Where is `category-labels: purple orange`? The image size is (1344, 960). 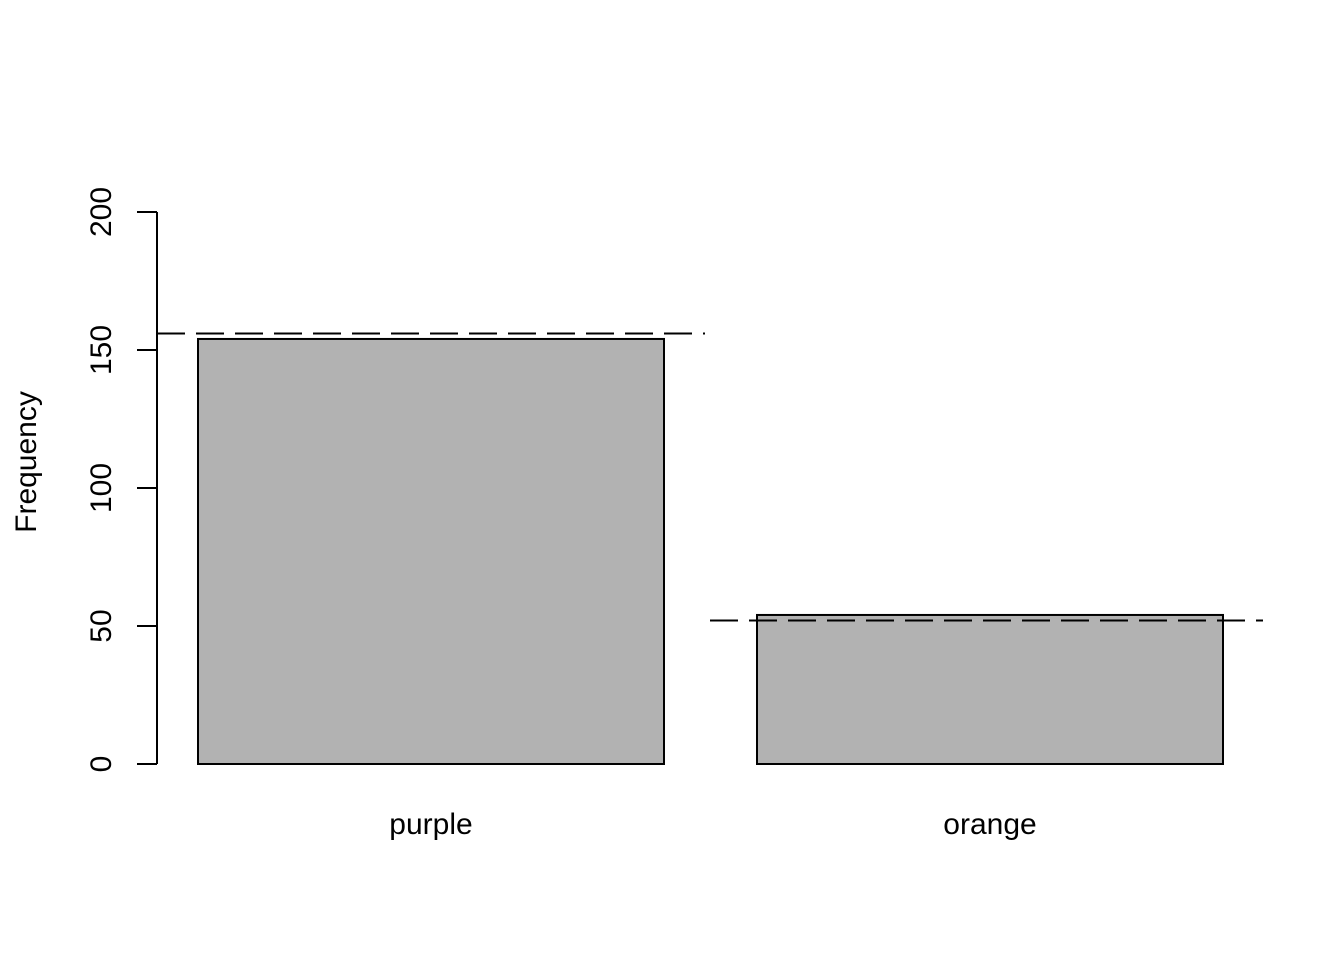
category-labels: purple orange is located at coordinates (712, 824).